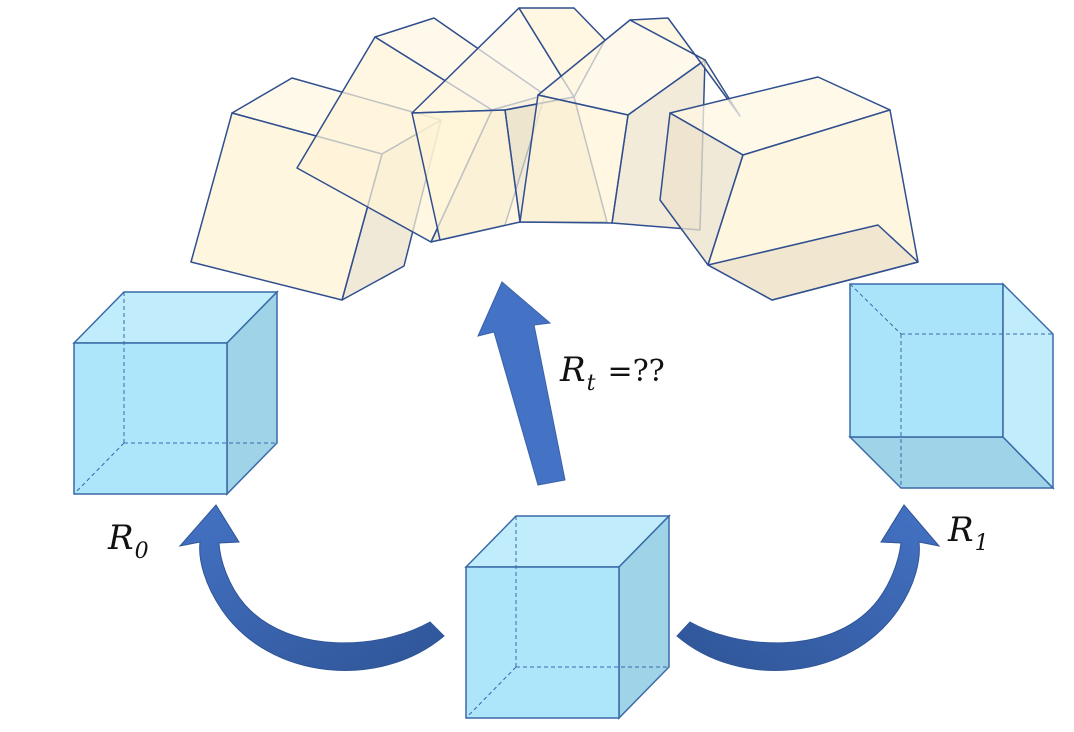  I want to click on label-r0: R0, so click(128, 541).